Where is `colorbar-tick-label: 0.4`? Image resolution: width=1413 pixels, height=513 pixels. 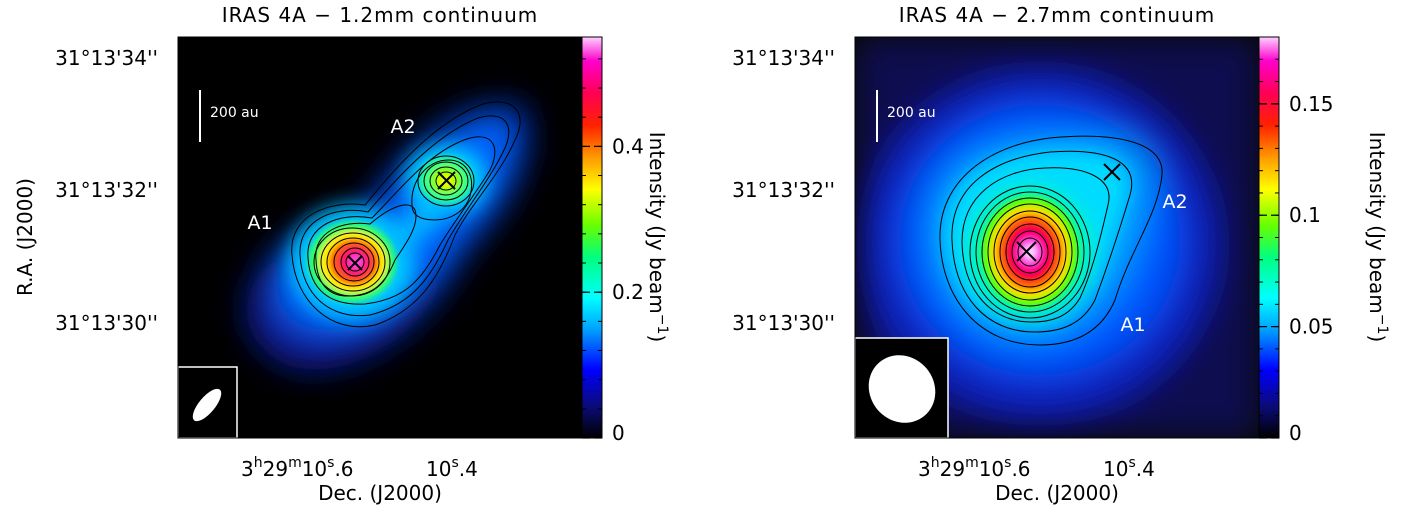
colorbar-tick-label: 0.4 is located at coordinates (628, 146).